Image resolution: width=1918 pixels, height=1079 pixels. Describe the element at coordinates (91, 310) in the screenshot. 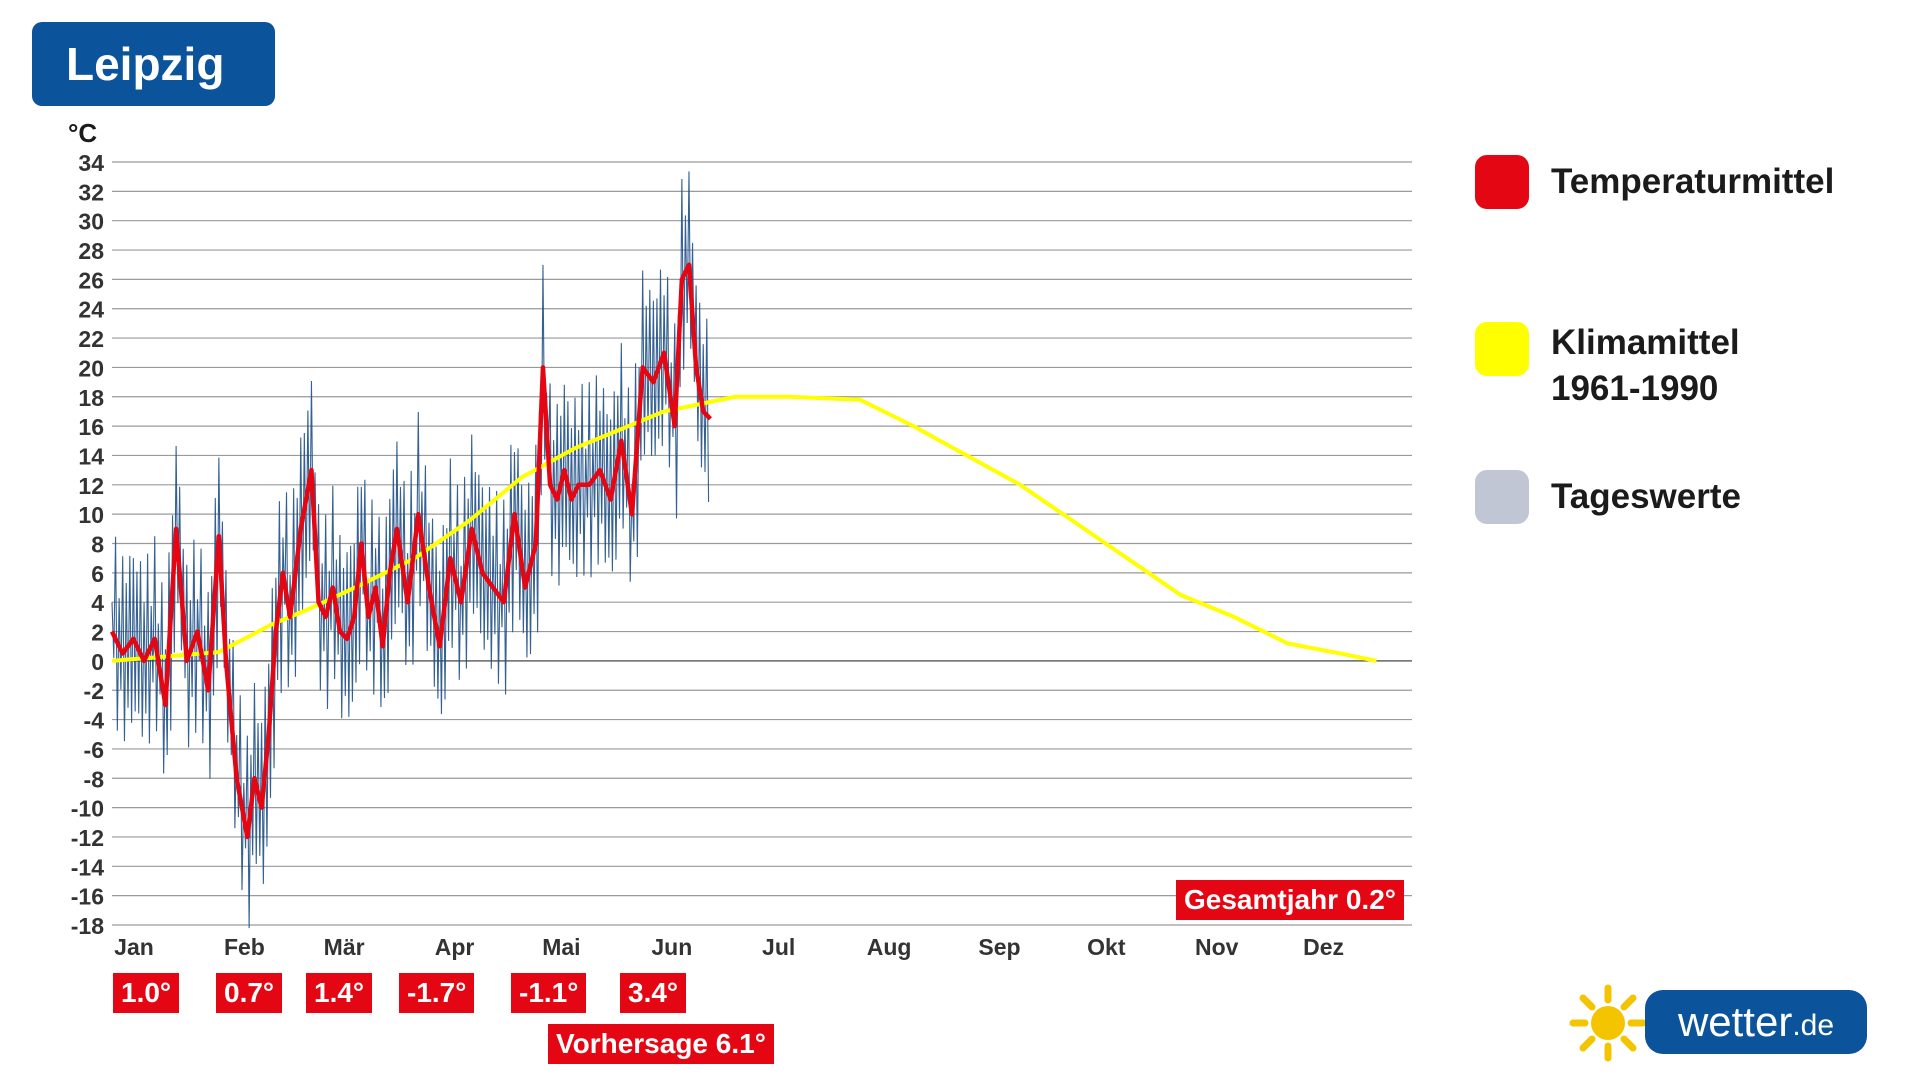

I see `y-tick-label: 24` at that location.